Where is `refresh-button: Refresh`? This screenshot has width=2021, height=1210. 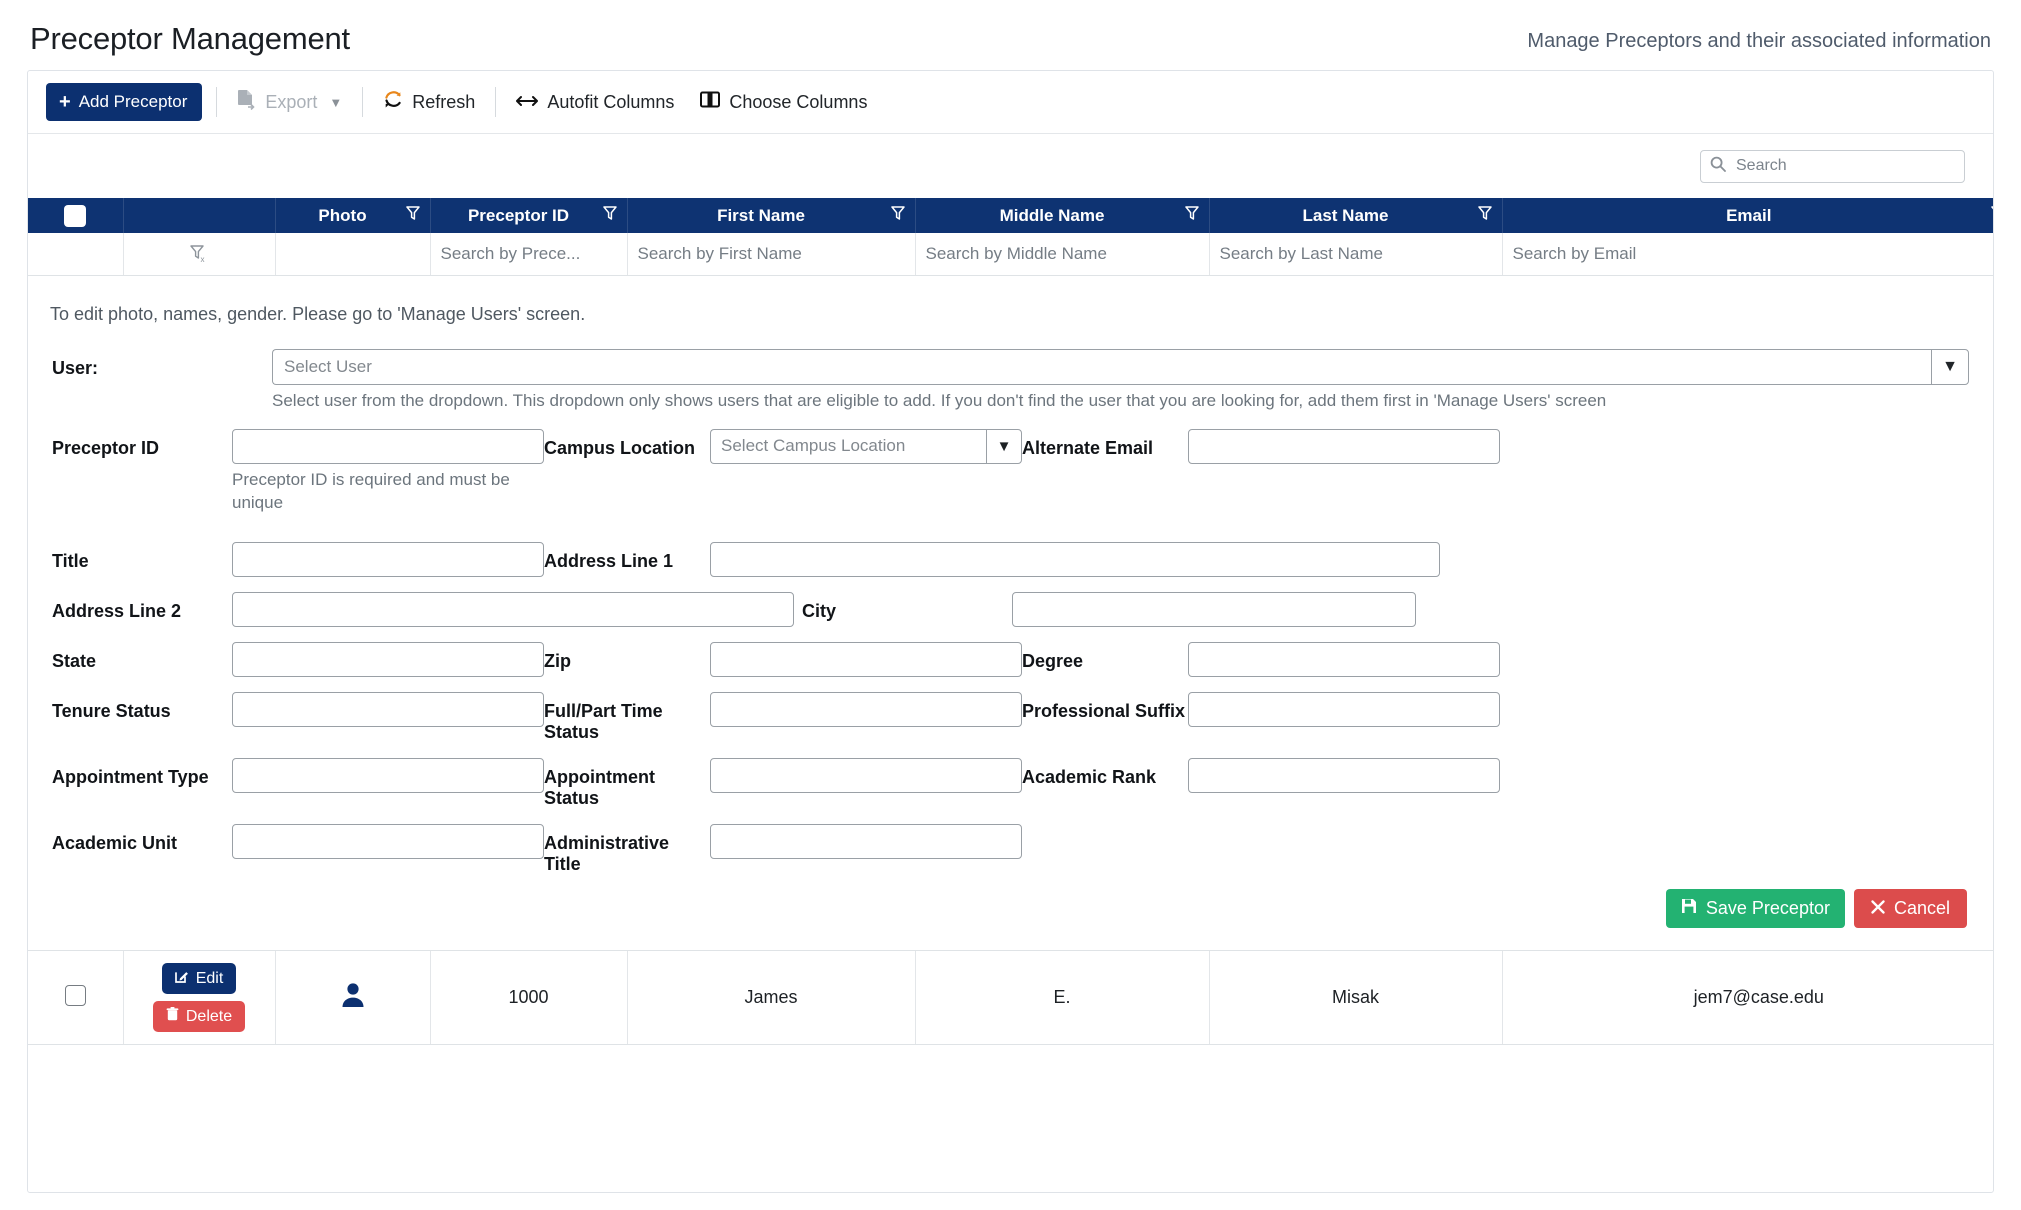 refresh-button: Refresh is located at coordinates (429, 102).